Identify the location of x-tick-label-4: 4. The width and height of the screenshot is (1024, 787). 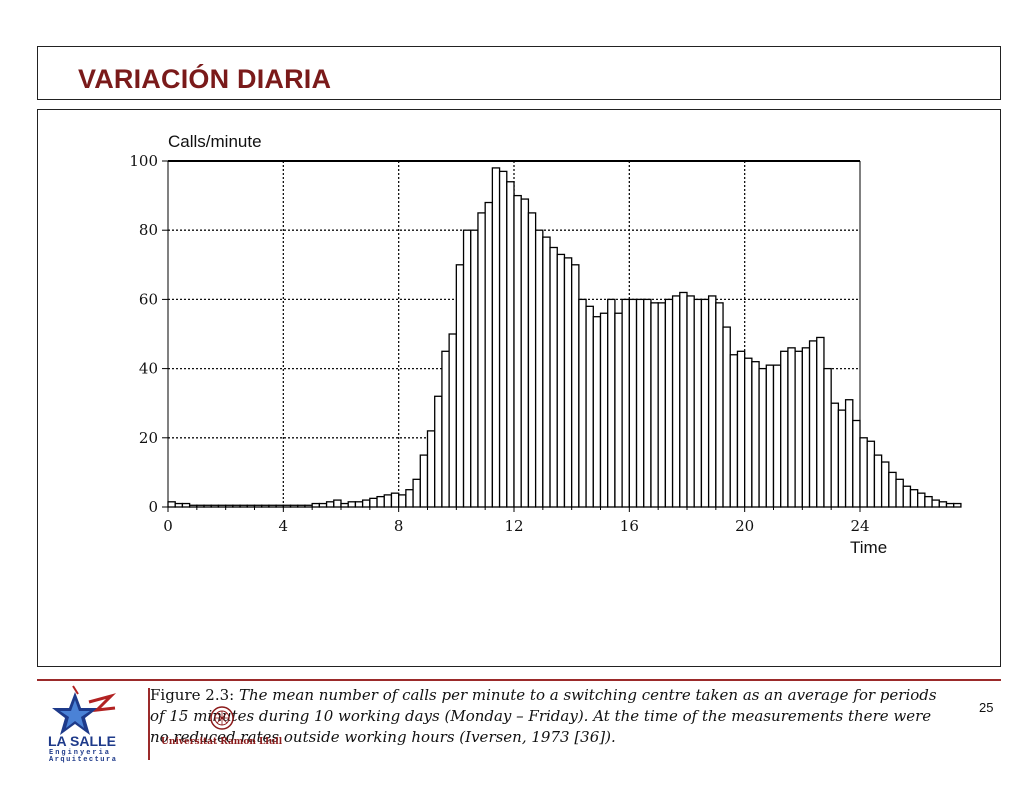
(284, 526).